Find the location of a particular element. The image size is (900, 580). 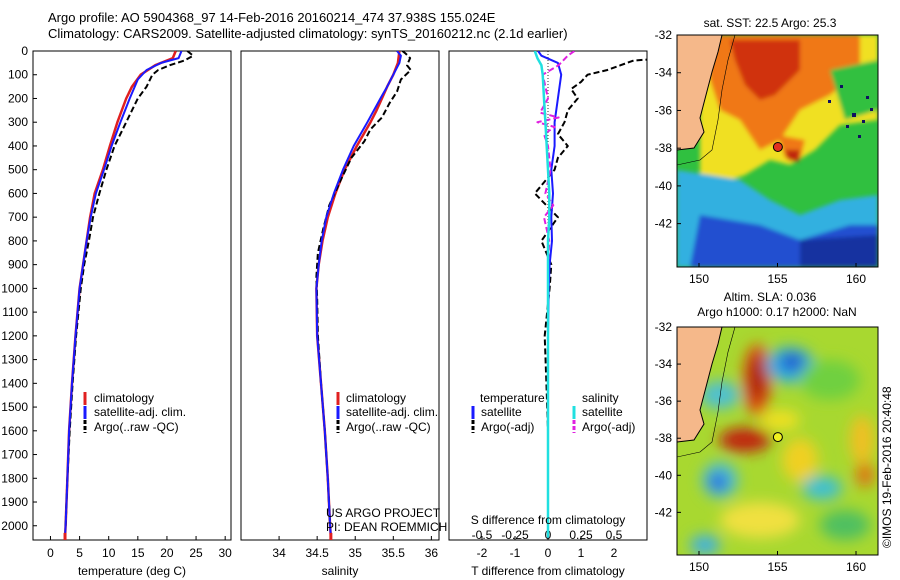

depth-tick-label: 200 is located at coordinates (18, 98).